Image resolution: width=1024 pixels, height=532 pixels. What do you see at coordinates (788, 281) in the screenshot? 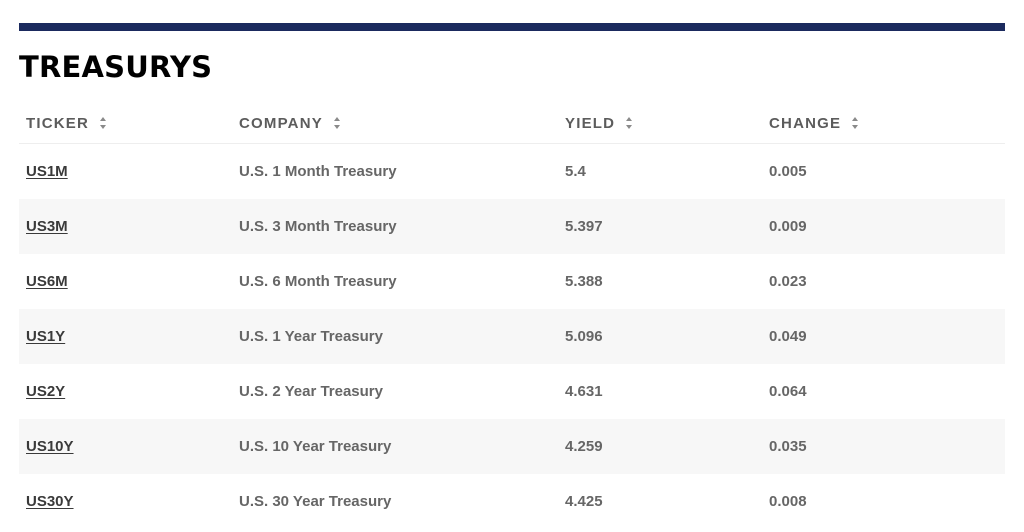
I see `change-cell: 0.023` at bounding box center [788, 281].